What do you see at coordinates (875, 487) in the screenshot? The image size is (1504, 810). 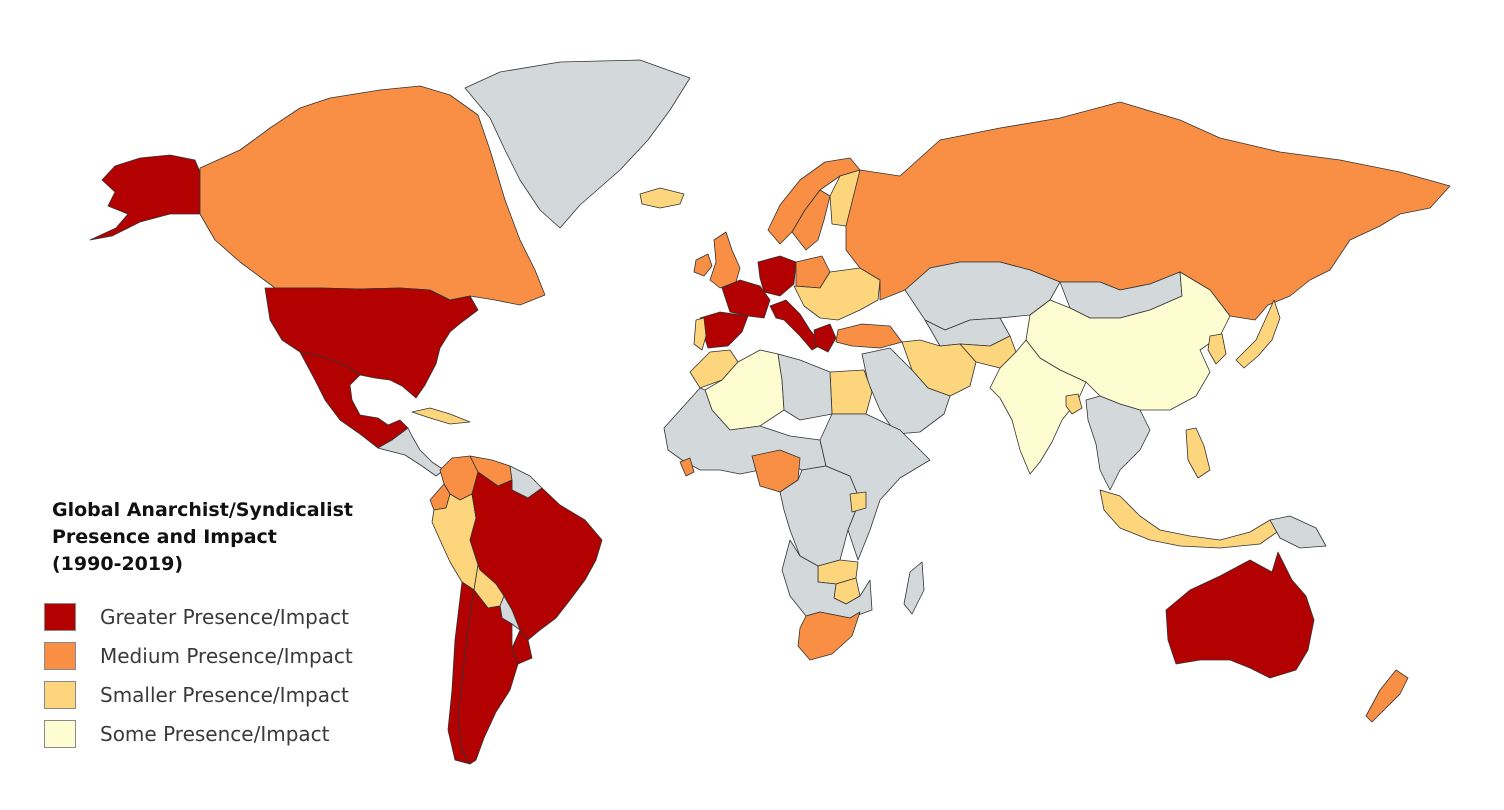 I see `region-east-africa` at bounding box center [875, 487].